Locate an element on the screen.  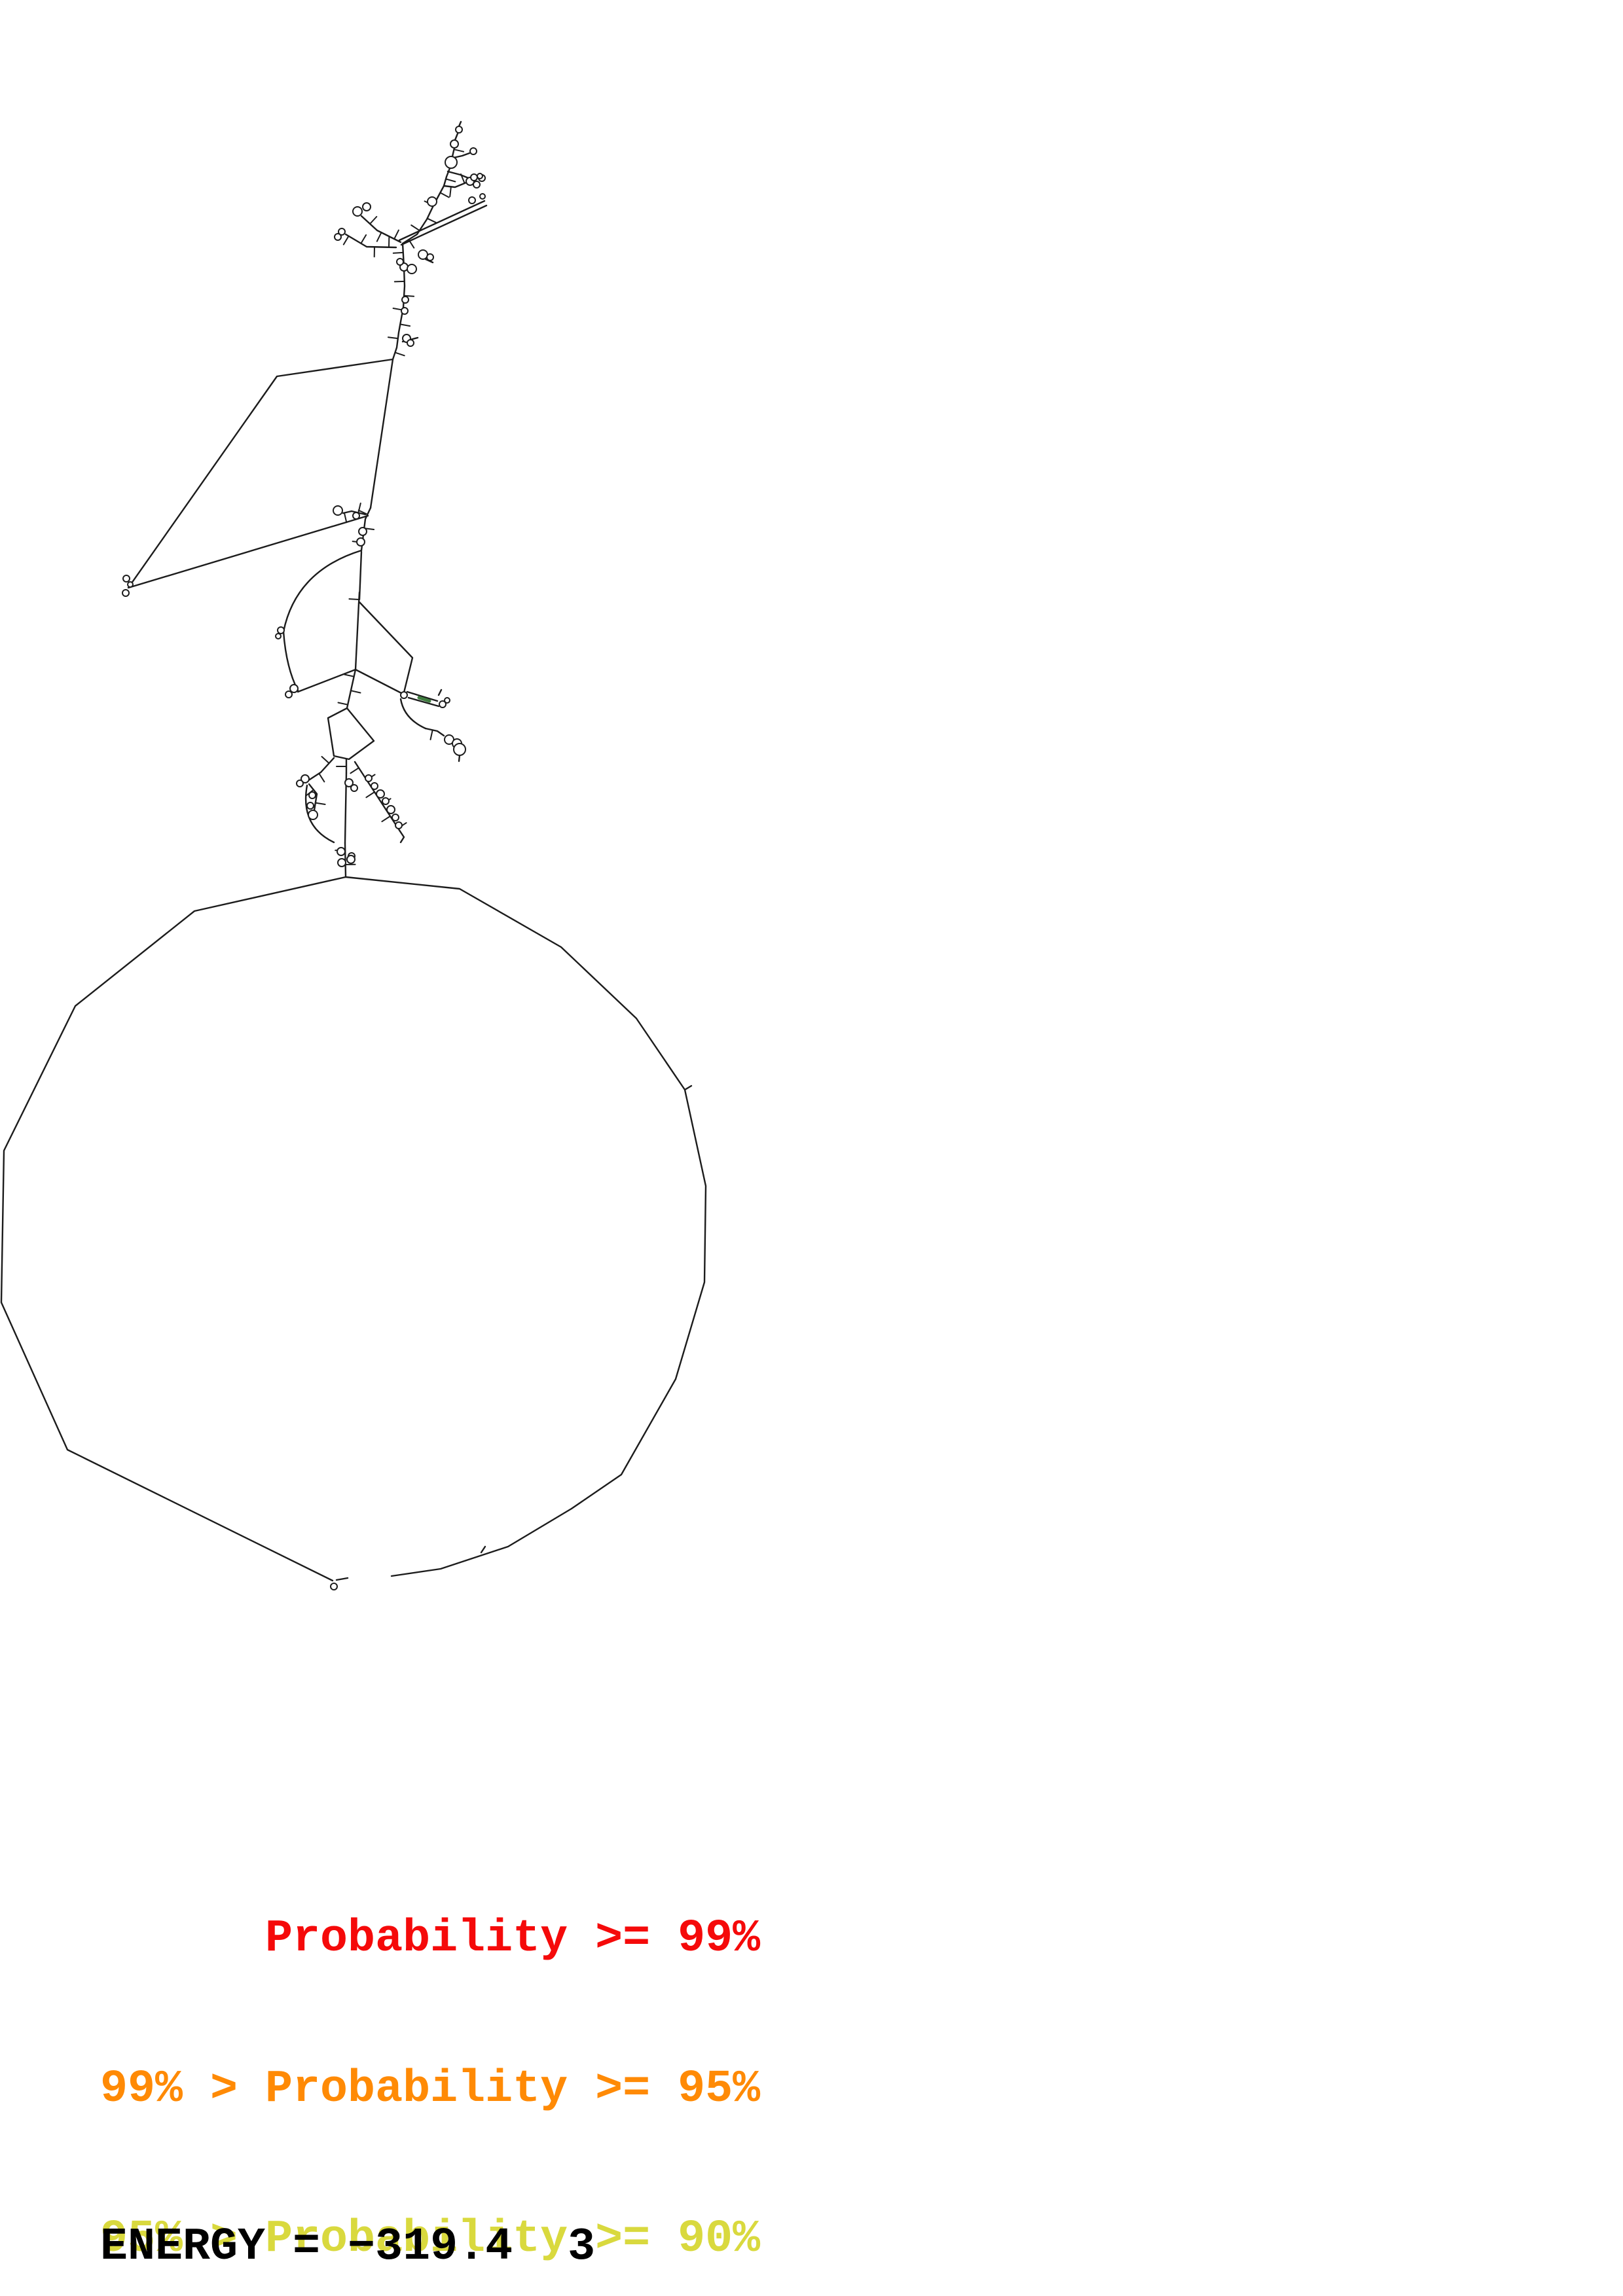
energy-label: ENERGY = −319.4 3 is located at coordinates (348, 2247).